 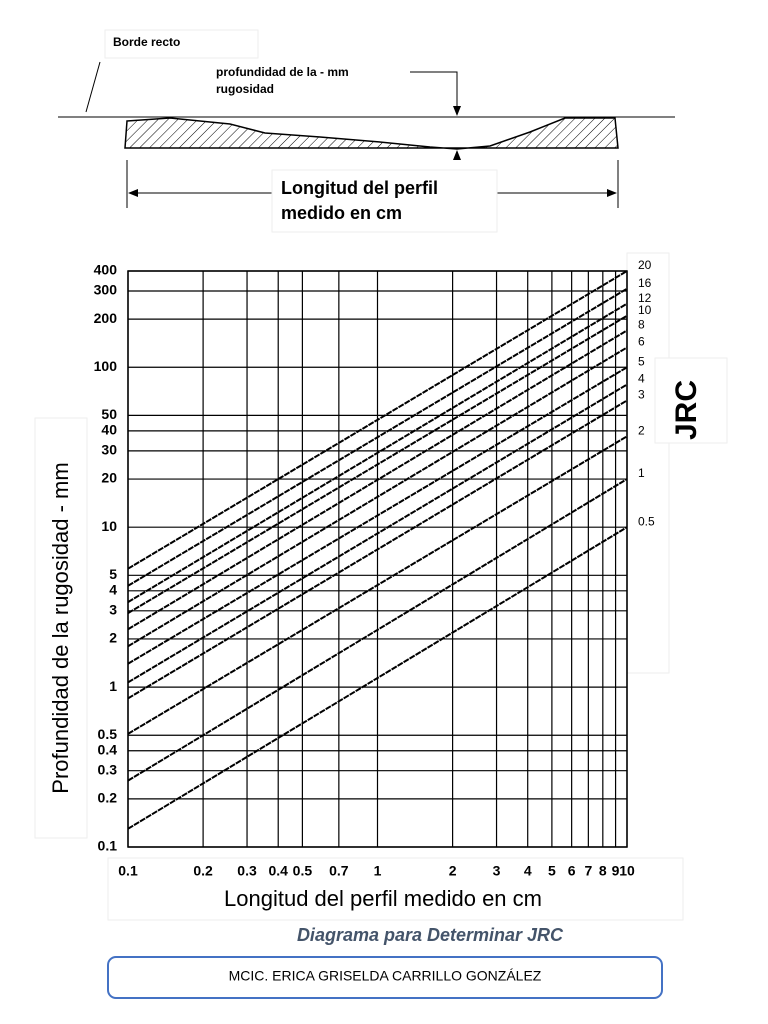 I want to click on depth-arrow, so click(x=435, y=93).